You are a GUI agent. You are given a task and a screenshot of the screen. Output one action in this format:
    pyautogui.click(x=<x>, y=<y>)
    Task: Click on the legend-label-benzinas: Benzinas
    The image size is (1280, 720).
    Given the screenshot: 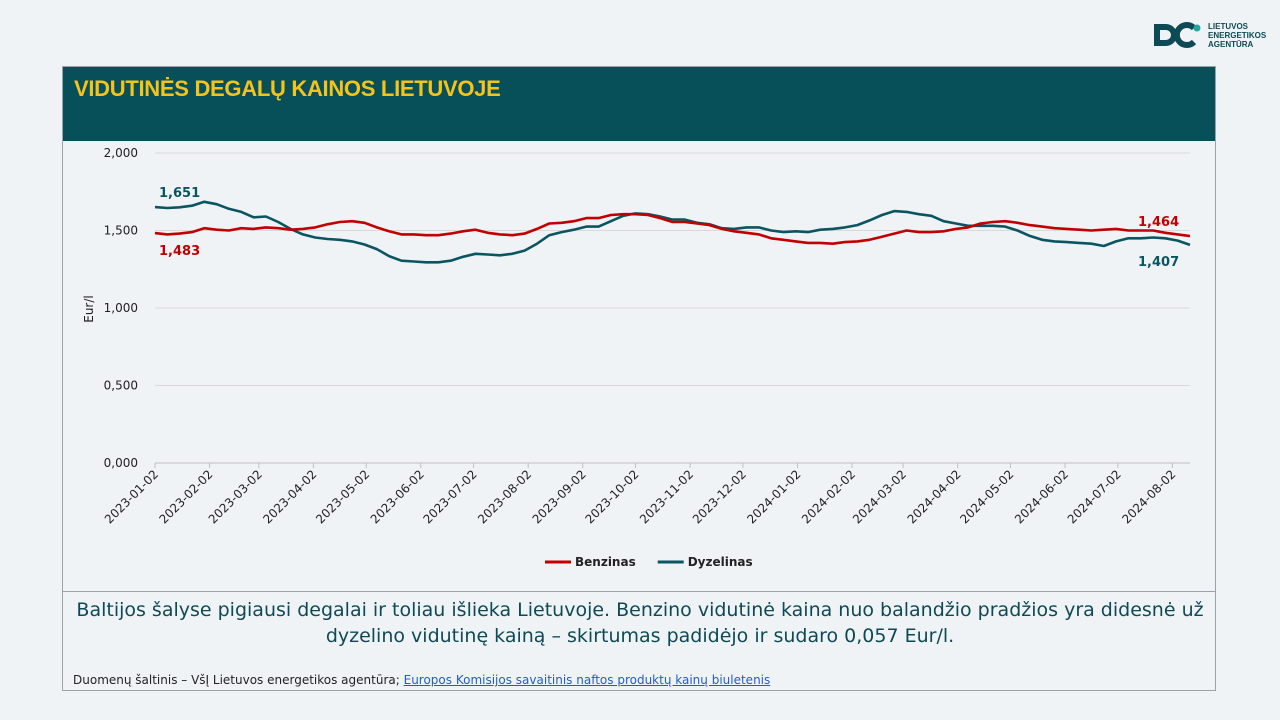 What is the action you would take?
    pyautogui.click(x=605, y=562)
    